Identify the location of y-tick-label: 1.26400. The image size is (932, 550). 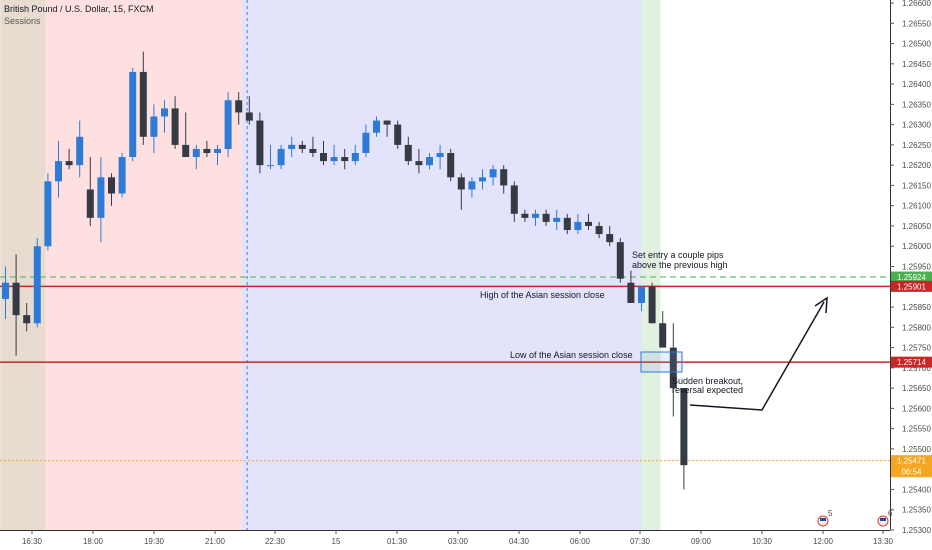
(916, 84).